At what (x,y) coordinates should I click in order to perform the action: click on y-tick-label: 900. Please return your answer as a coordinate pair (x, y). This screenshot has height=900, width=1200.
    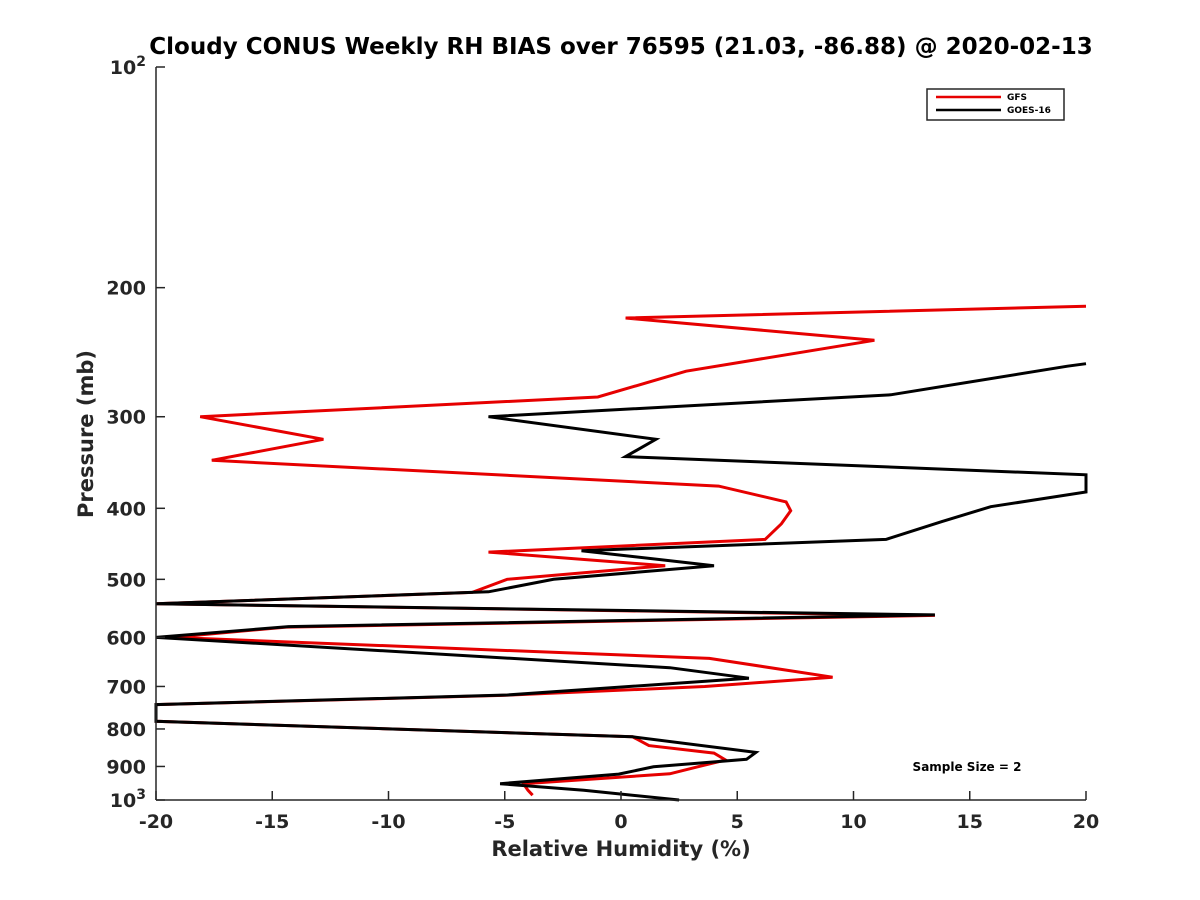
    Looking at the image, I should click on (126, 767).